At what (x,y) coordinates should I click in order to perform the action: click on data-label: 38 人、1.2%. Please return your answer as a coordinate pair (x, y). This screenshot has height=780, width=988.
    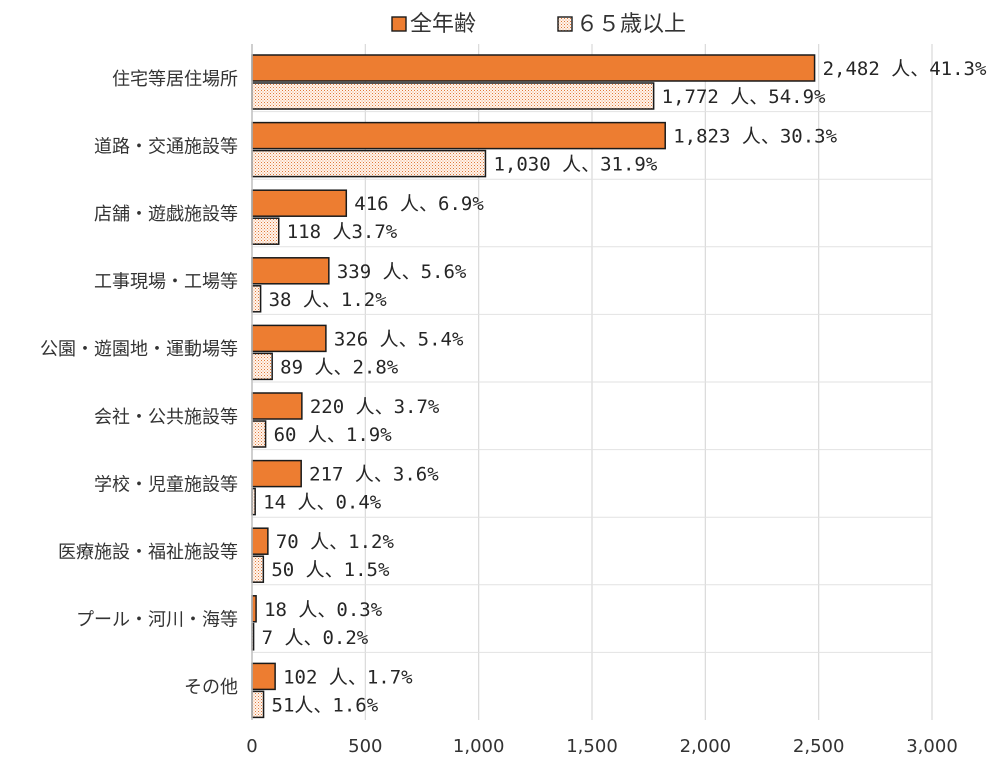
    Looking at the image, I should click on (328, 300).